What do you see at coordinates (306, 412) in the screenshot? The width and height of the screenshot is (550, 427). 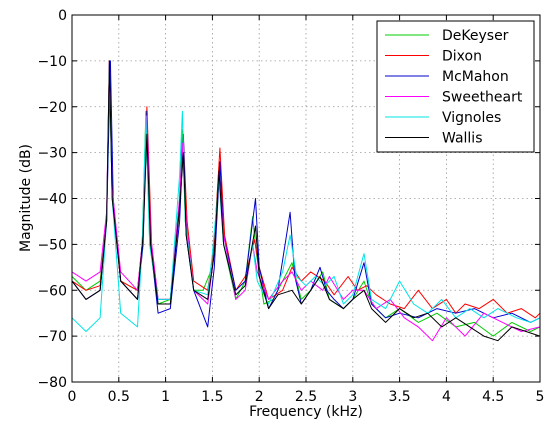 I see `x-axis-label: Frequency (kHz)` at bounding box center [306, 412].